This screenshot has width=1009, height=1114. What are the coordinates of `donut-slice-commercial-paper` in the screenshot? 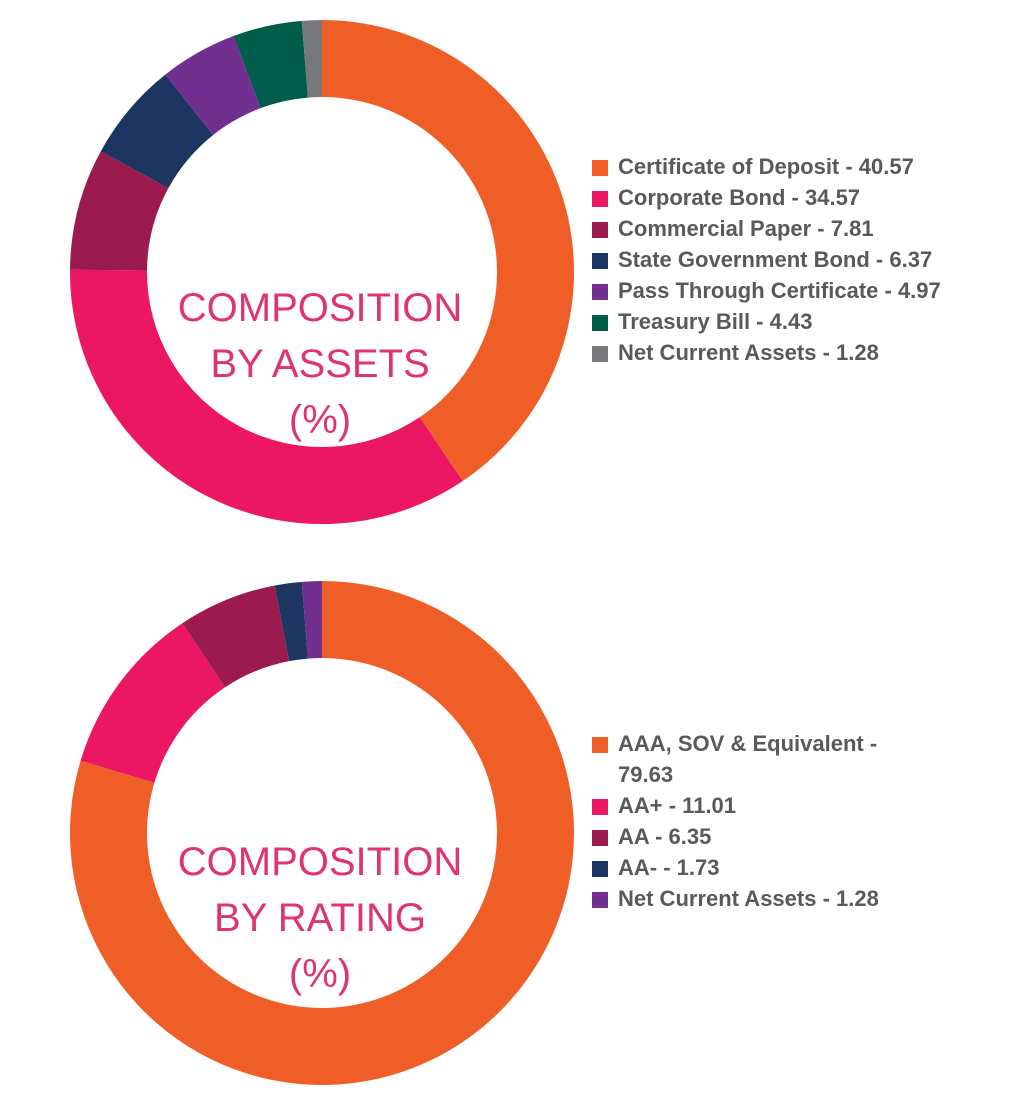 It's located at (119, 211).